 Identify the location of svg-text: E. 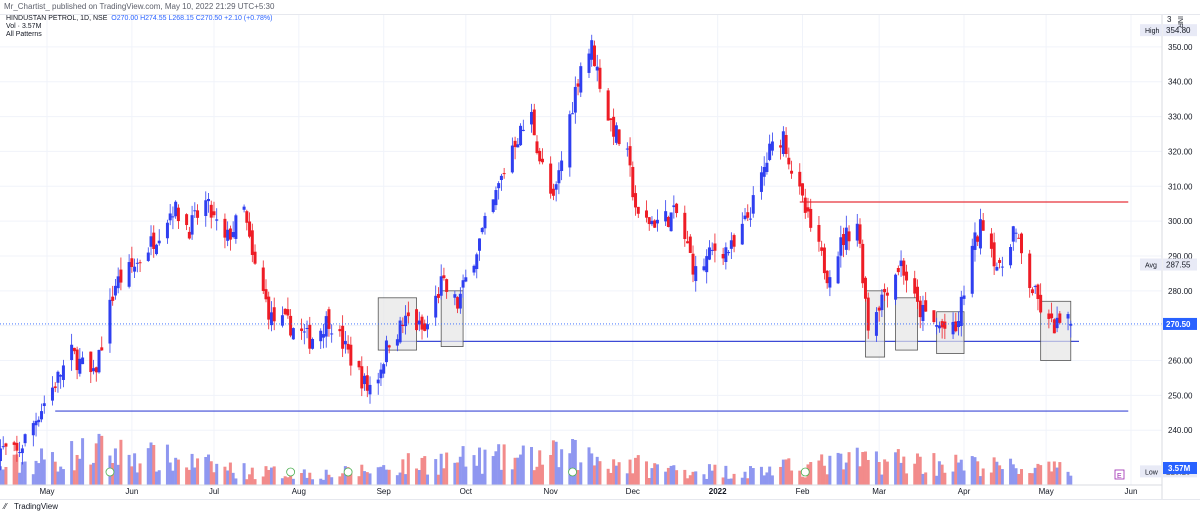
(1119, 476).